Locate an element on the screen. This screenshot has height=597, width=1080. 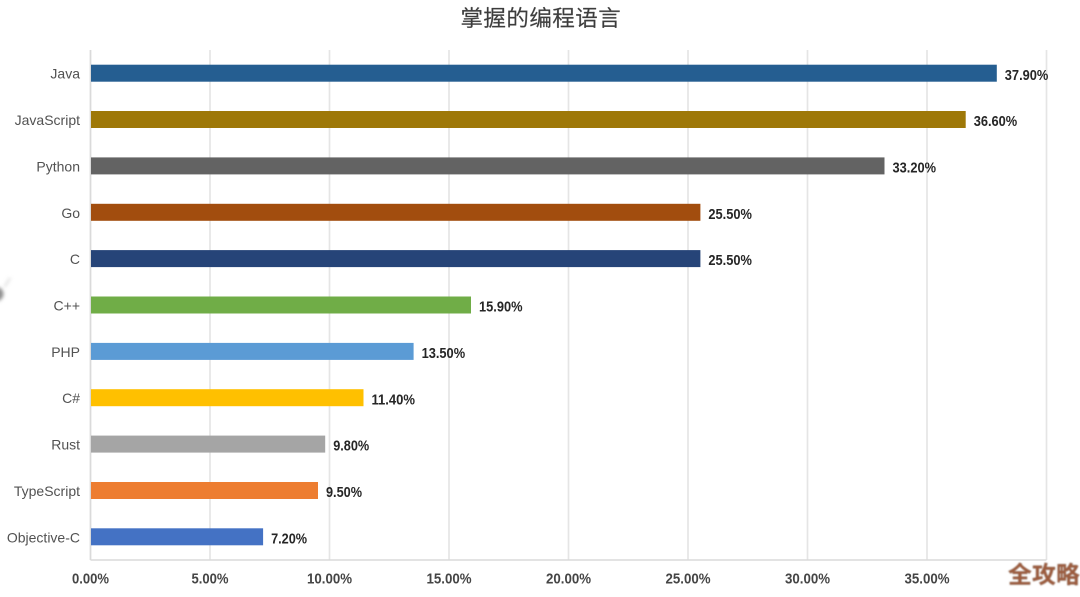
svg-text: C++ is located at coordinates (67, 306).